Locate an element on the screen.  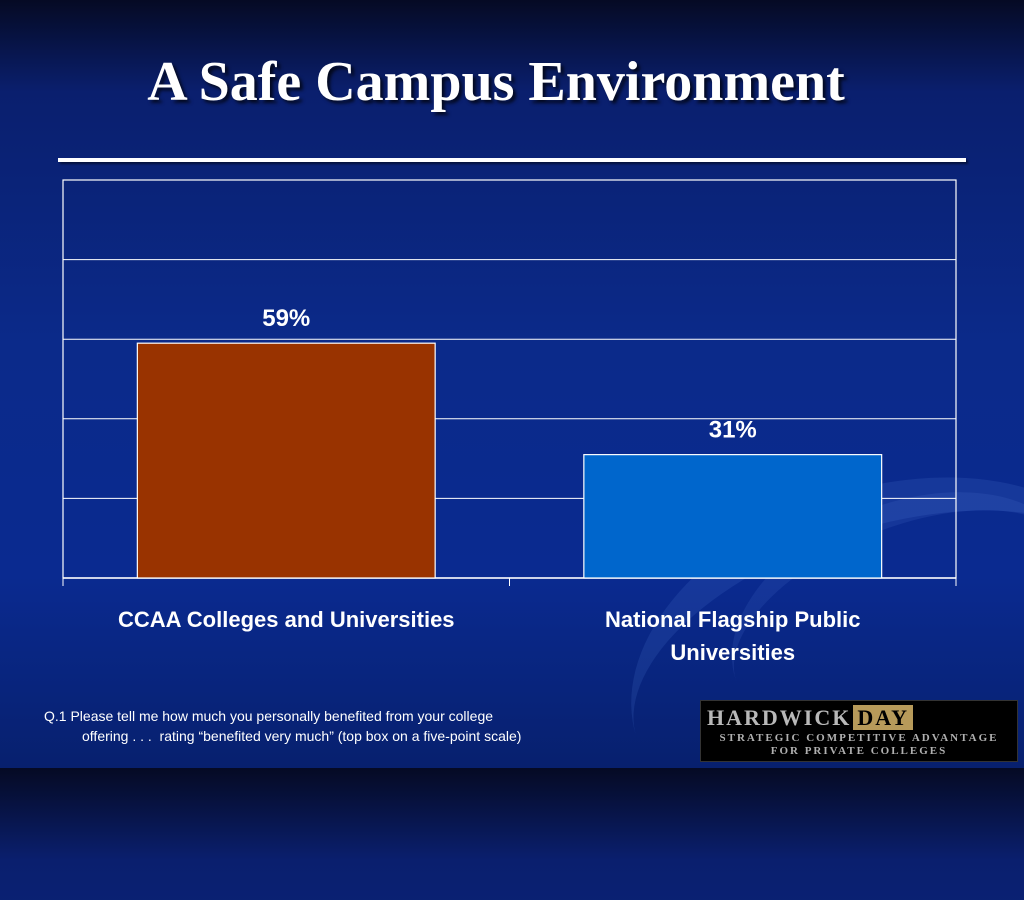
logo-name-part1: HARDWICK is located at coordinates (779, 717).